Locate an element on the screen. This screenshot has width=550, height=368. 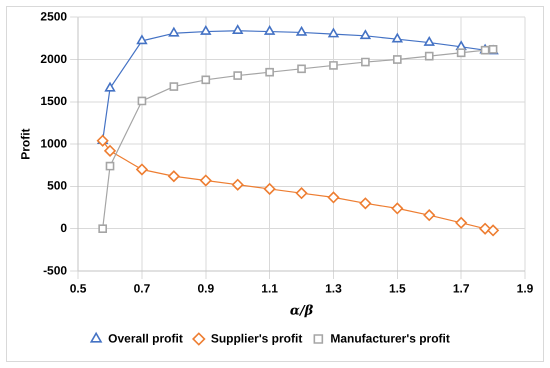
x-tick-label: 1.7 is located at coordinates (461, 289).